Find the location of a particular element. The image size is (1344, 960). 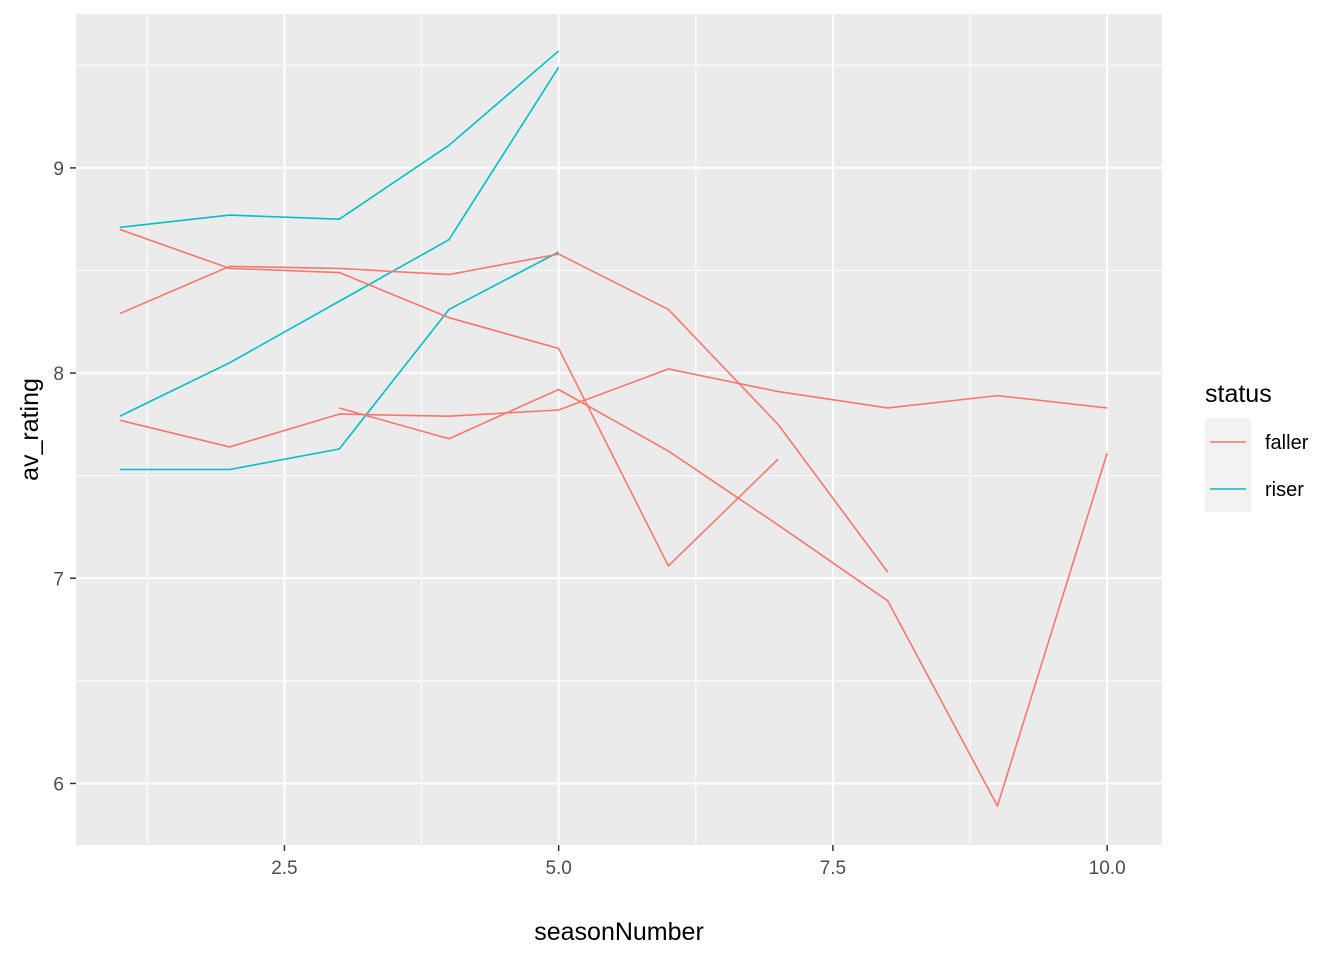

legend-title: status is located at coordinates (1238, 394).